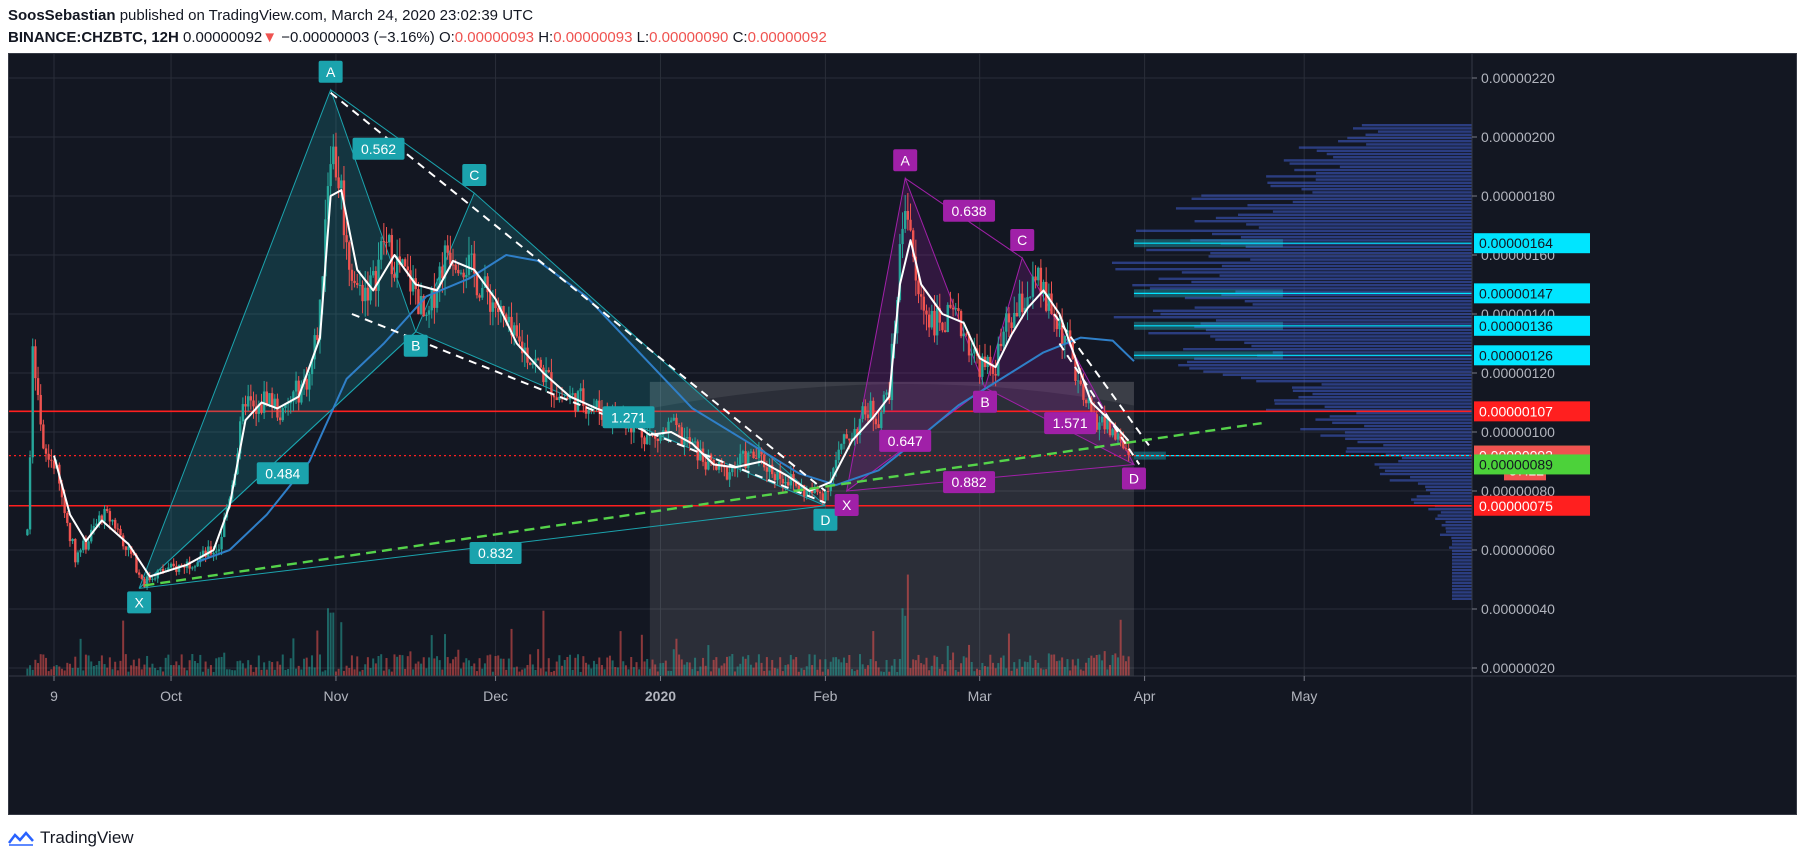 The image size is (1805, 862). I want to click on pattern-point-label: B, so click(415, 346).